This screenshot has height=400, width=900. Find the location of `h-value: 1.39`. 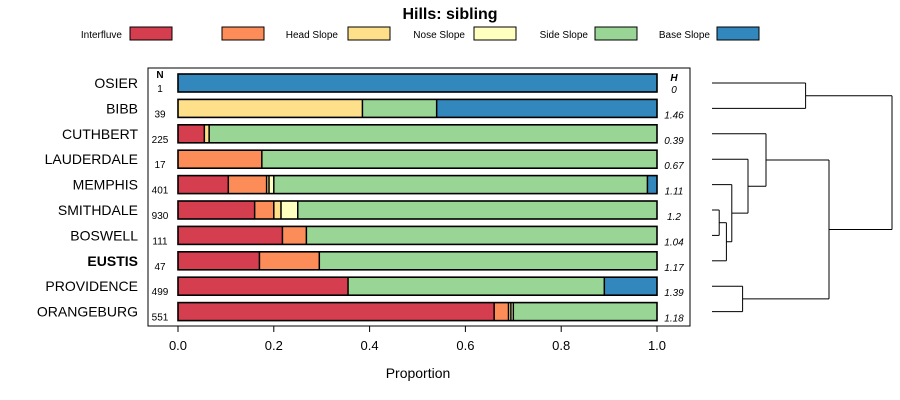

h-value: 1.39 is located at coordinates (674, 293).